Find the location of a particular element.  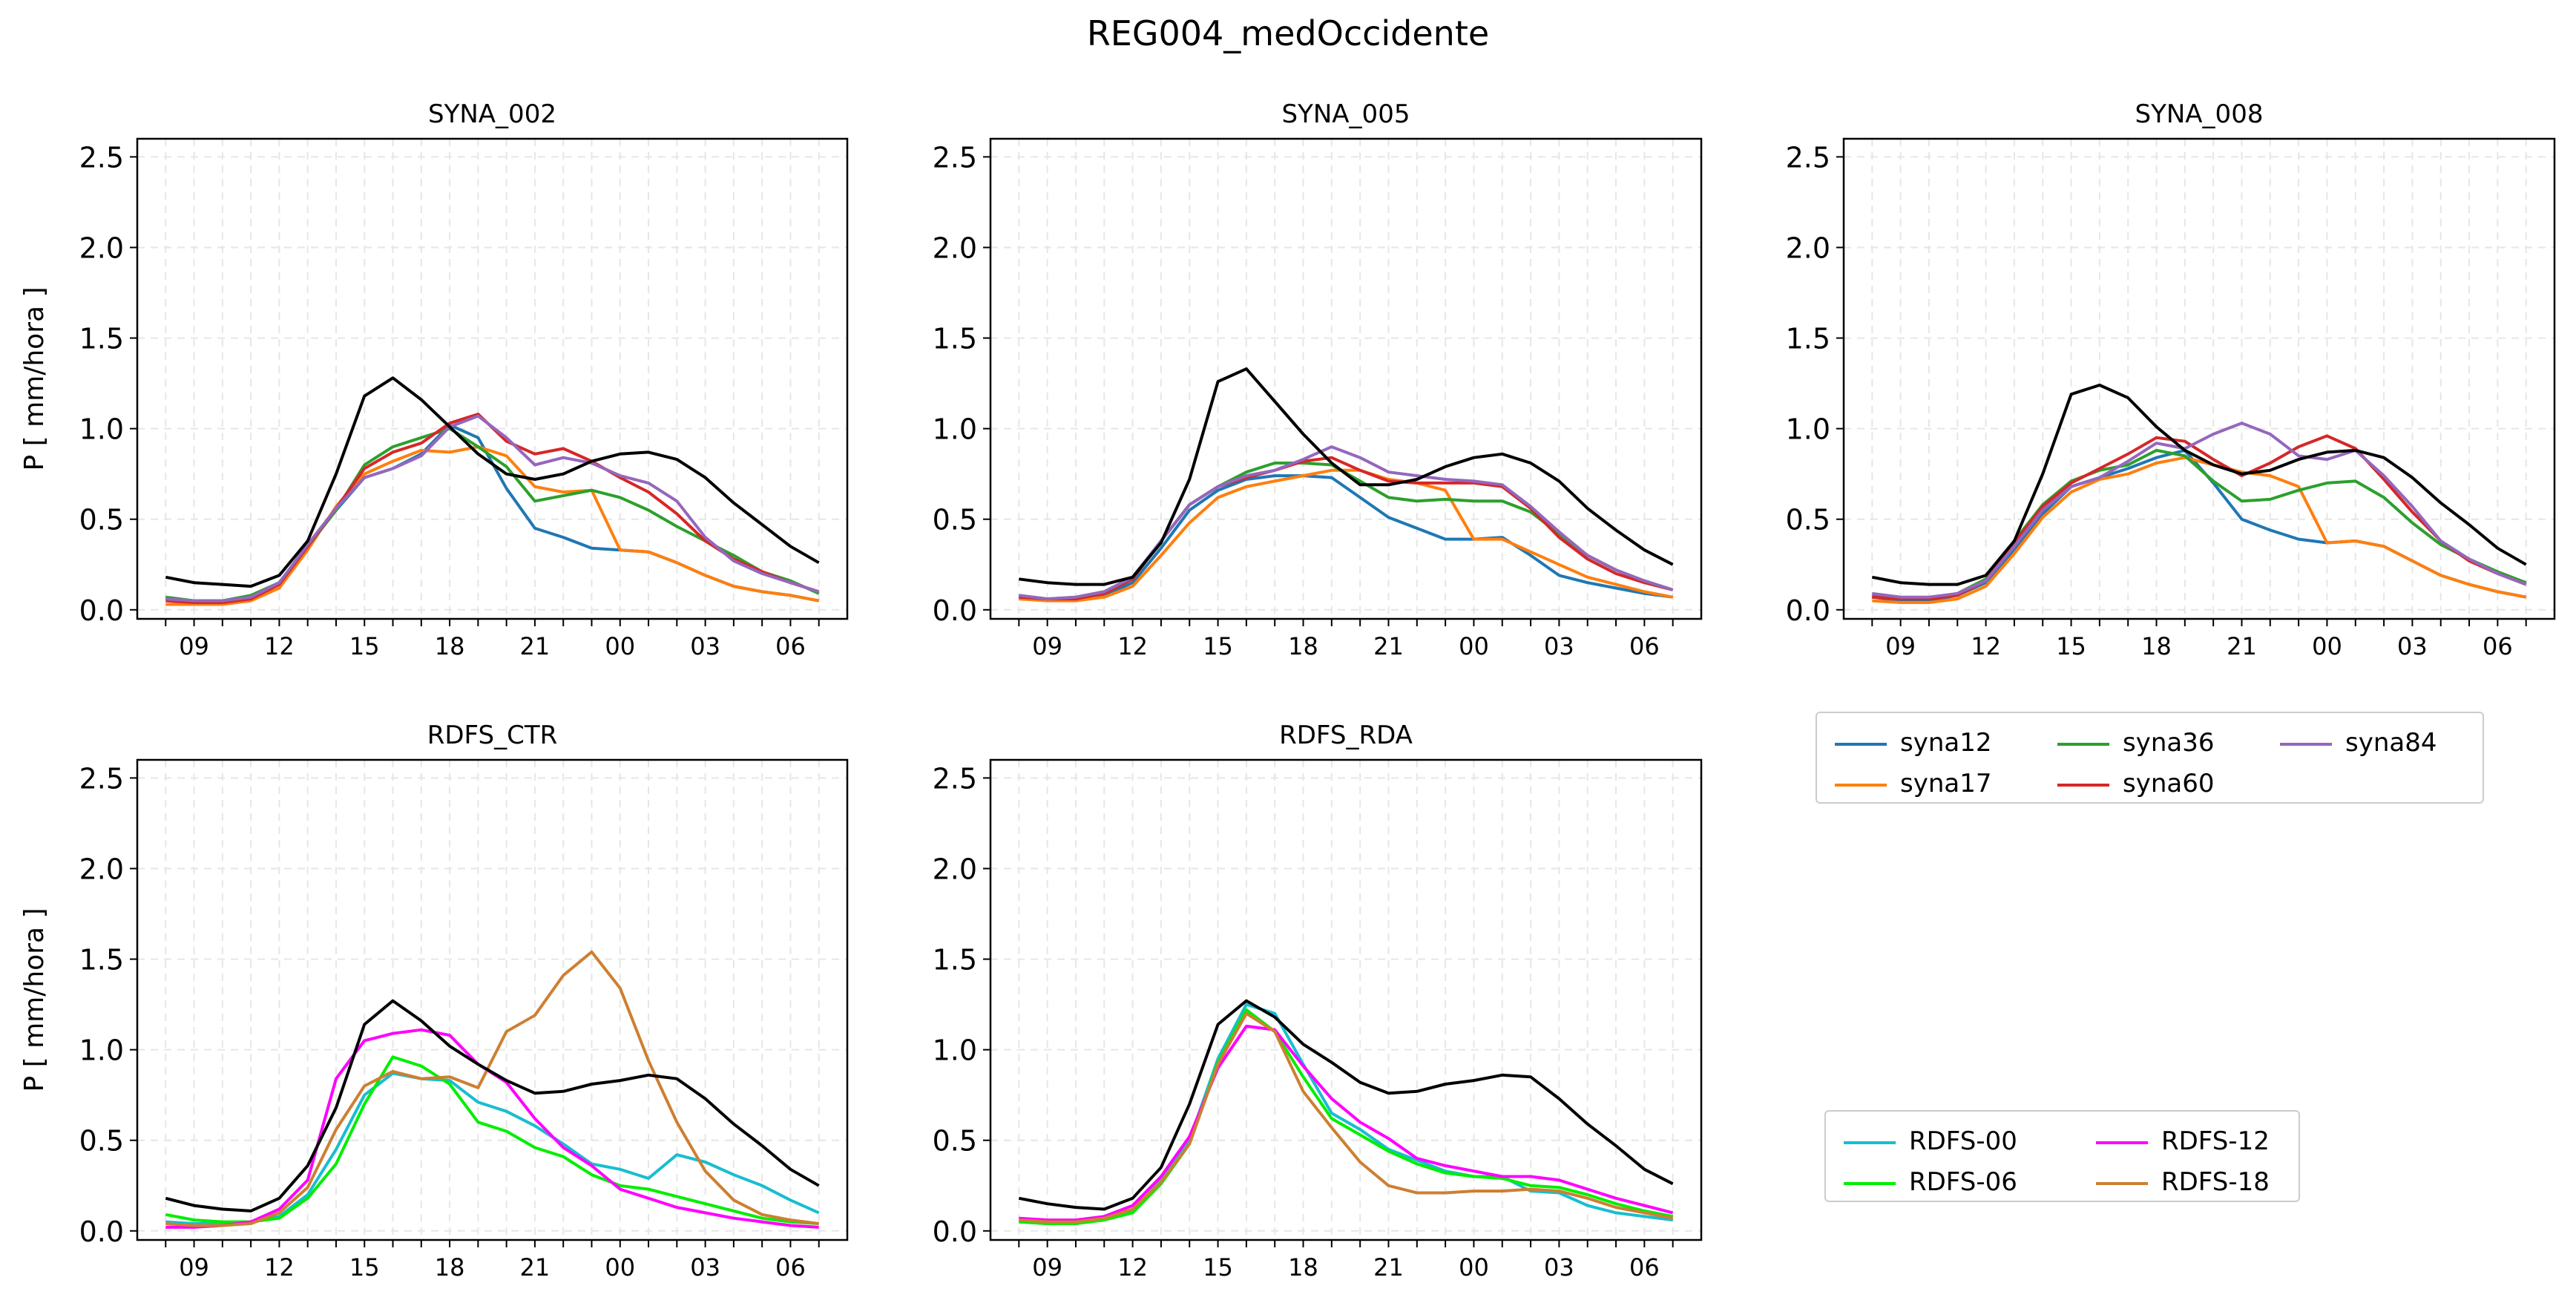

legend-label: RDFS-00 is located at coordinates (1963, 1141).